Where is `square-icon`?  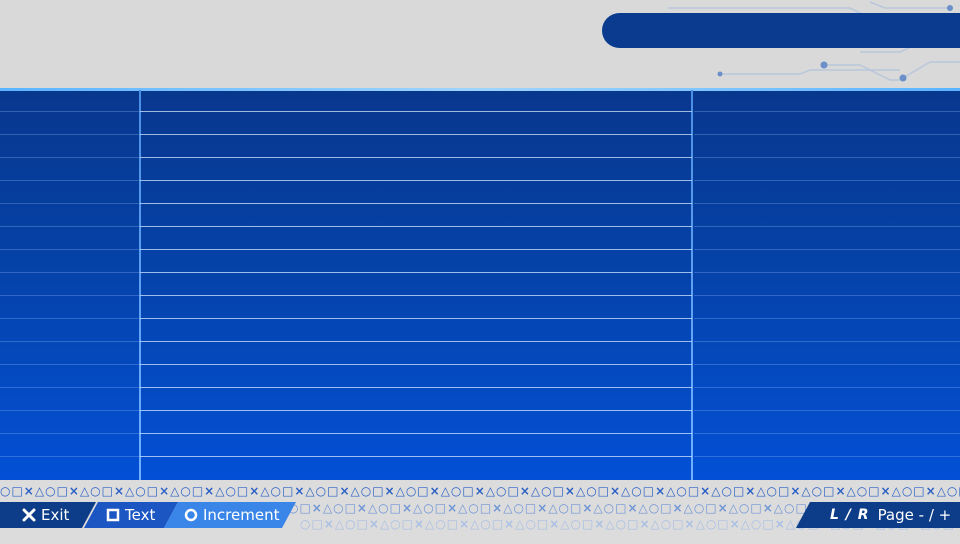
square-icon is located at coordinates (113, 515).